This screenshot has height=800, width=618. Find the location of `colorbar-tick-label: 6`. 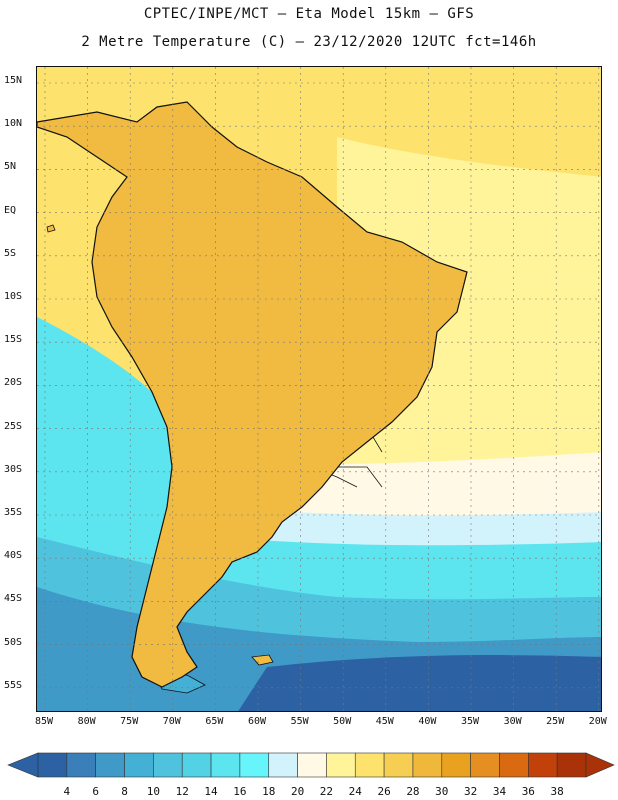

colorbar-tick-label: 6 is located at coordinates (95, 791).